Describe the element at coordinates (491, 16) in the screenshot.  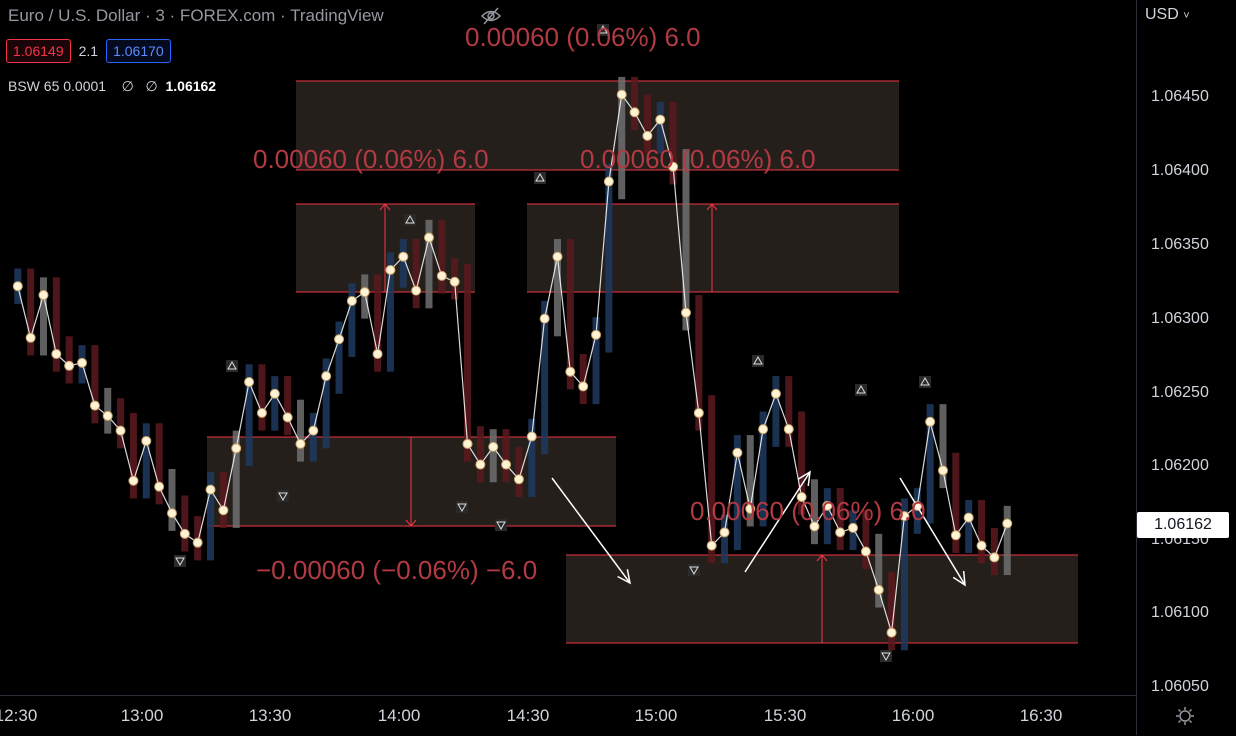
I see `hide-eye-icon` at that location.